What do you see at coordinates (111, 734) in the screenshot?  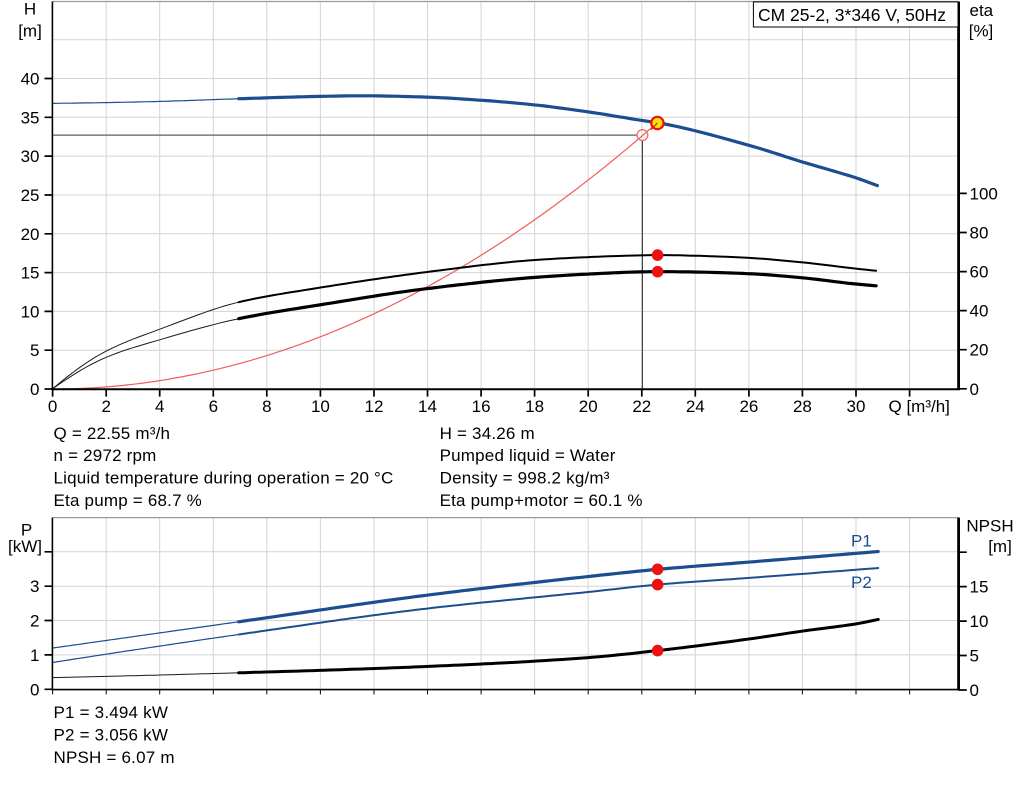 I see `svg-text: P2 = 3.056 kW` at bounding box center [111, 734].